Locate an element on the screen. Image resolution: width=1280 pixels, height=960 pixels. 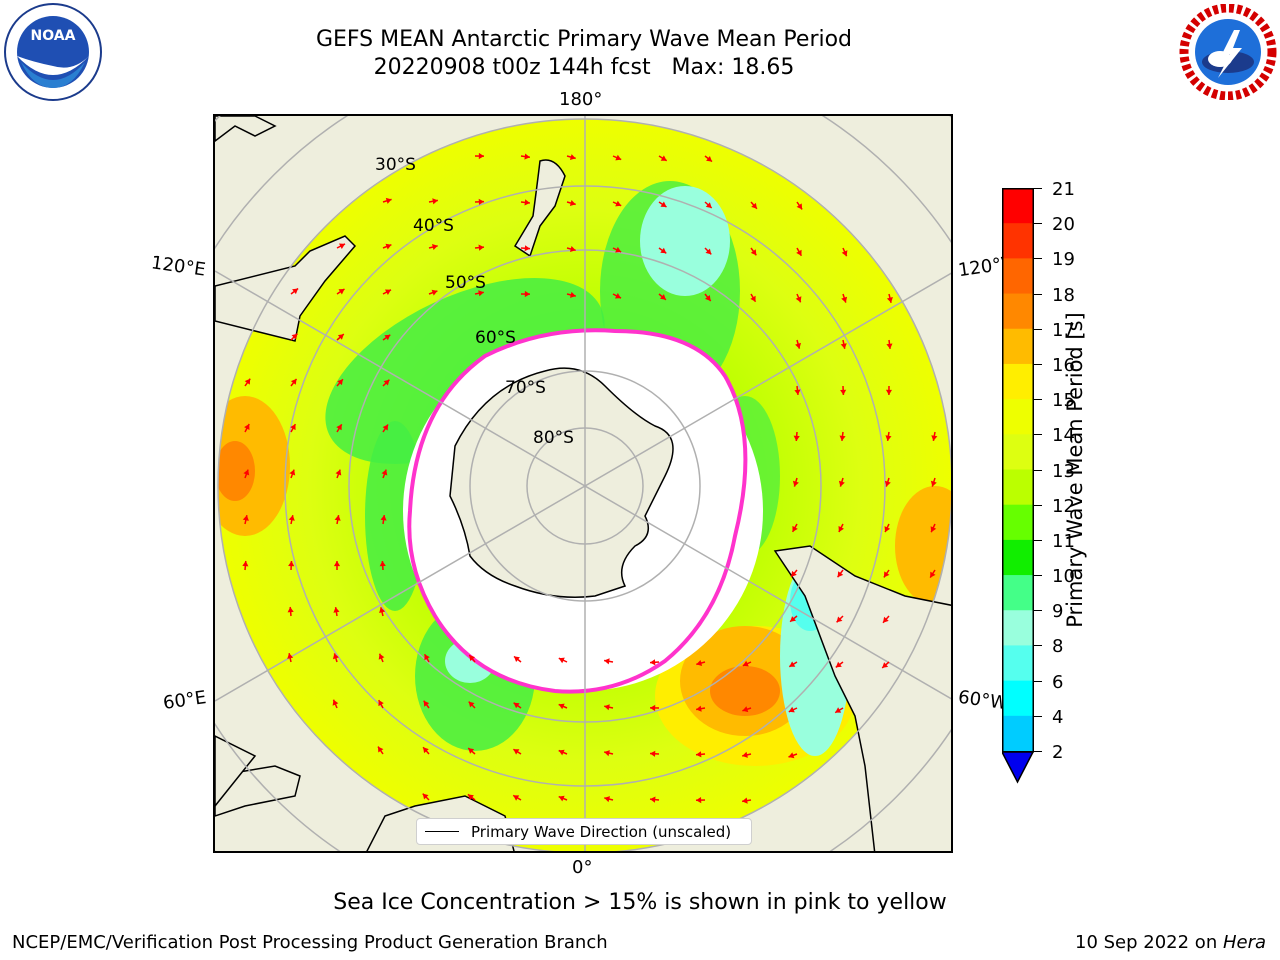
antarctica is located at coordinates (561, 482).